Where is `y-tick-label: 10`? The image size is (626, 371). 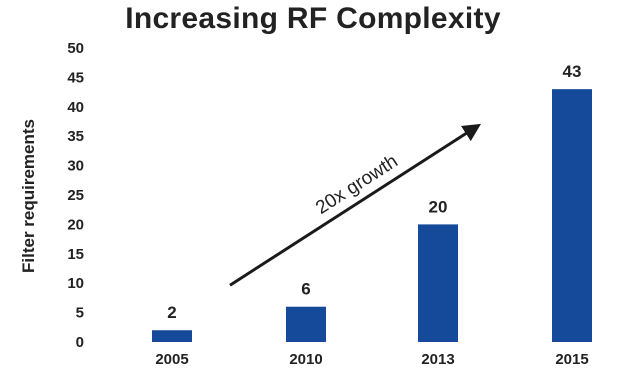
y-tick-label: 10 is located at coordinates (75, 283).